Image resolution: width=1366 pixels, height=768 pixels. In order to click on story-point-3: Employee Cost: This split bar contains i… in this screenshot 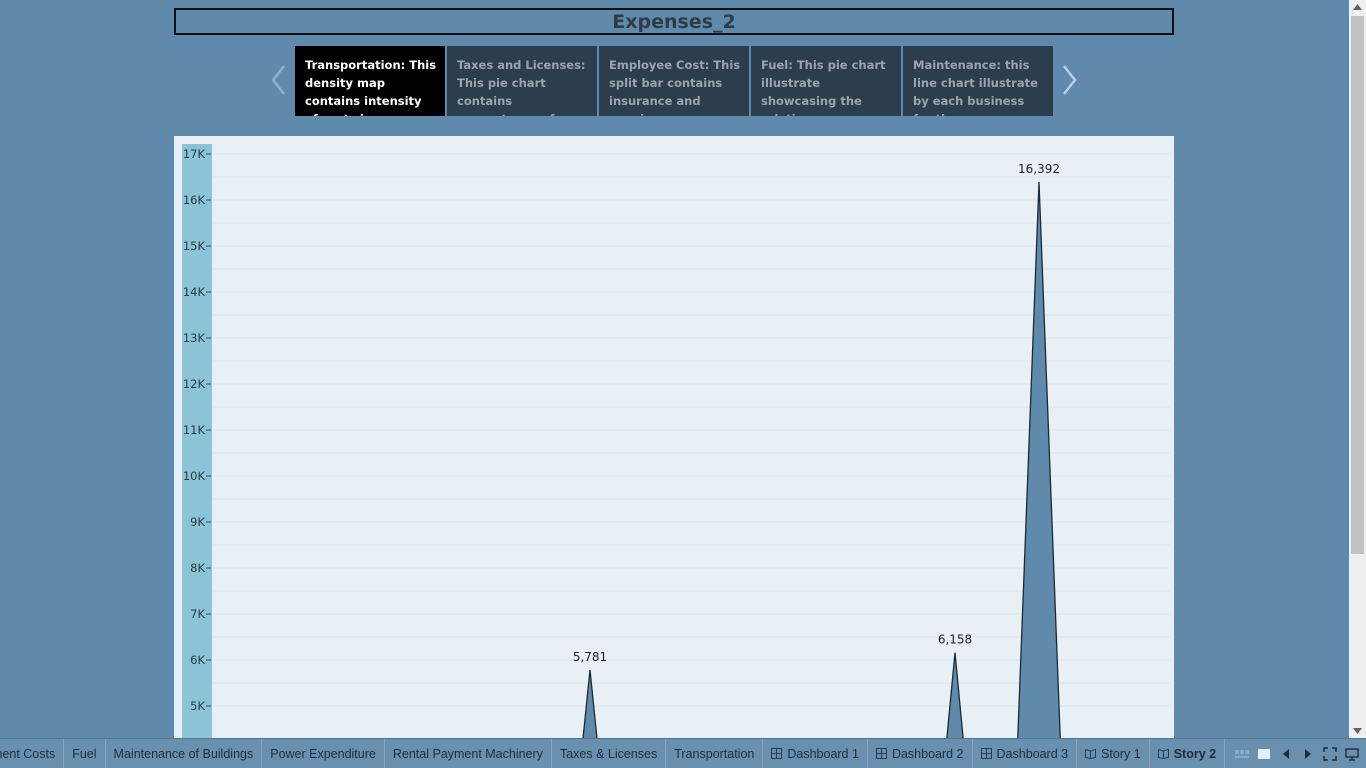, I will do `click(674, 81)`.